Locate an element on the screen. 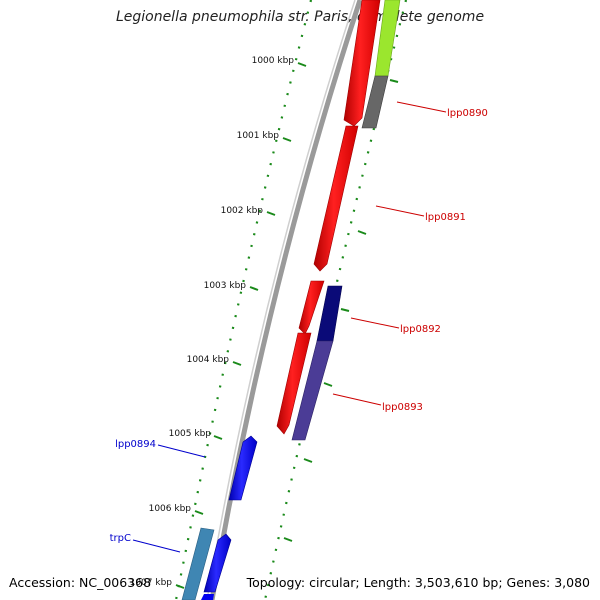  scale-label-1007: 1007 kbp is located at coordinates (151, 583).